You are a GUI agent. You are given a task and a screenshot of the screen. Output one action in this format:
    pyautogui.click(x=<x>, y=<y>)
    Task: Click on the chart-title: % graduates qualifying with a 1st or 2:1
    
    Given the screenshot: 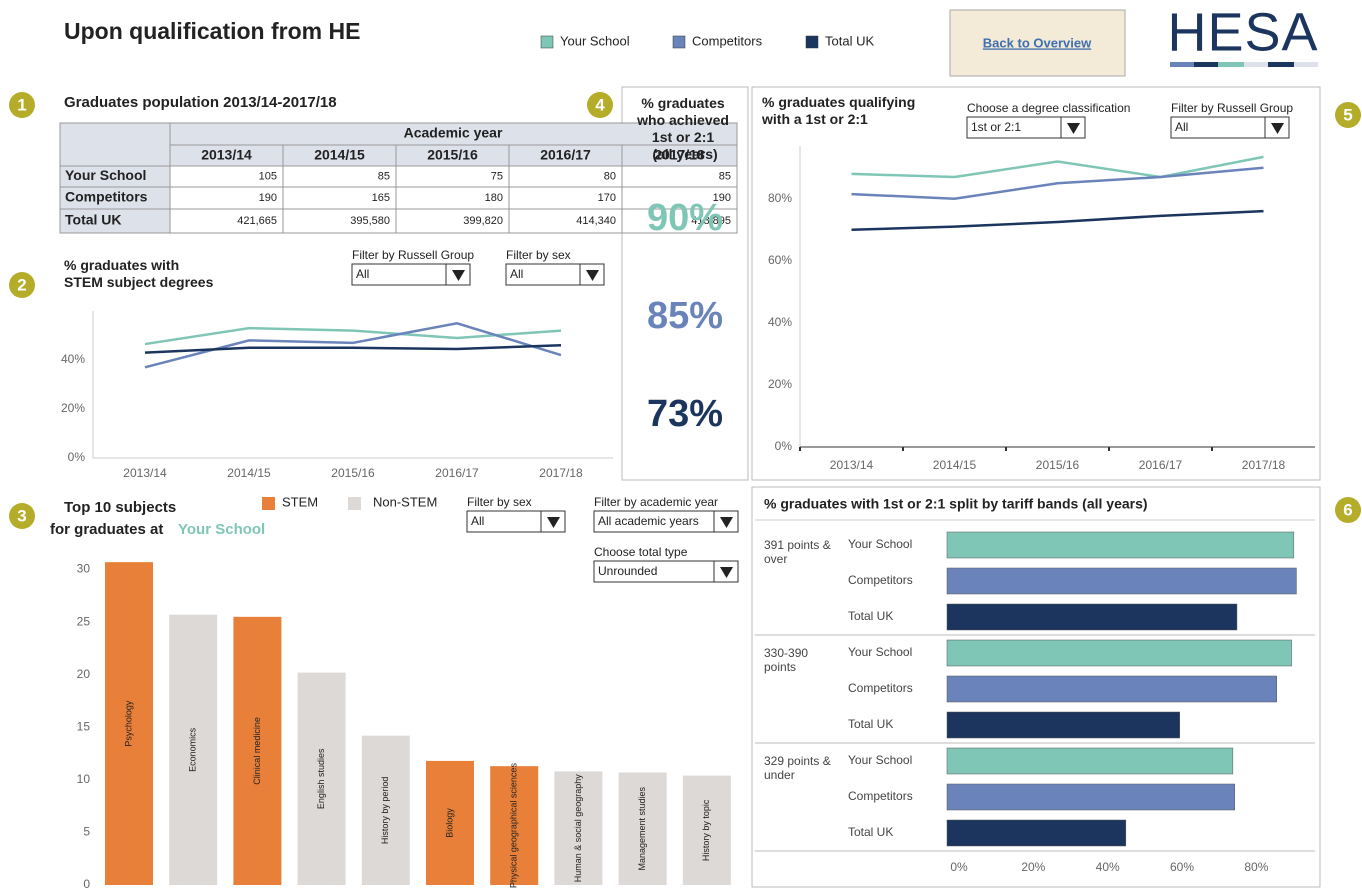 What is the action you would take?
    pyautogui.click(x=840, y=110)
    